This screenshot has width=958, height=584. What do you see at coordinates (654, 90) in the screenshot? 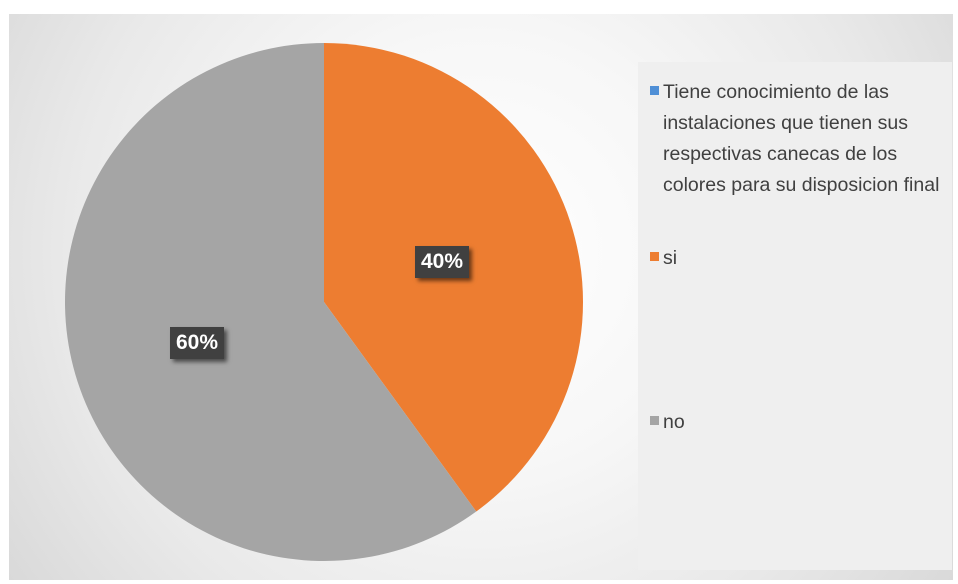
I see `legend-swatch-blue` at bounding box center [654, 90].